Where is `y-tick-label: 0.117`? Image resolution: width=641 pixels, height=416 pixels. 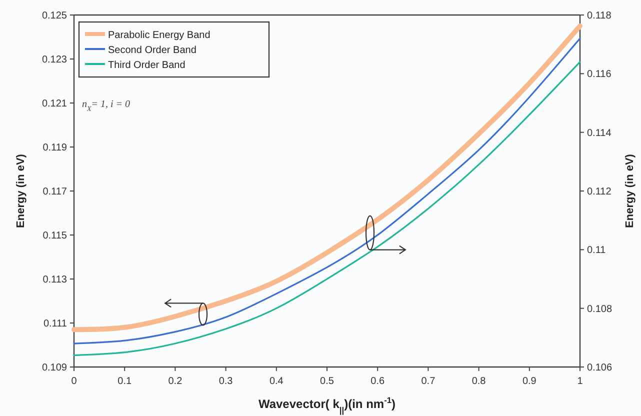 y-tick-label: 0.117 is located at coordinates (55, 192).